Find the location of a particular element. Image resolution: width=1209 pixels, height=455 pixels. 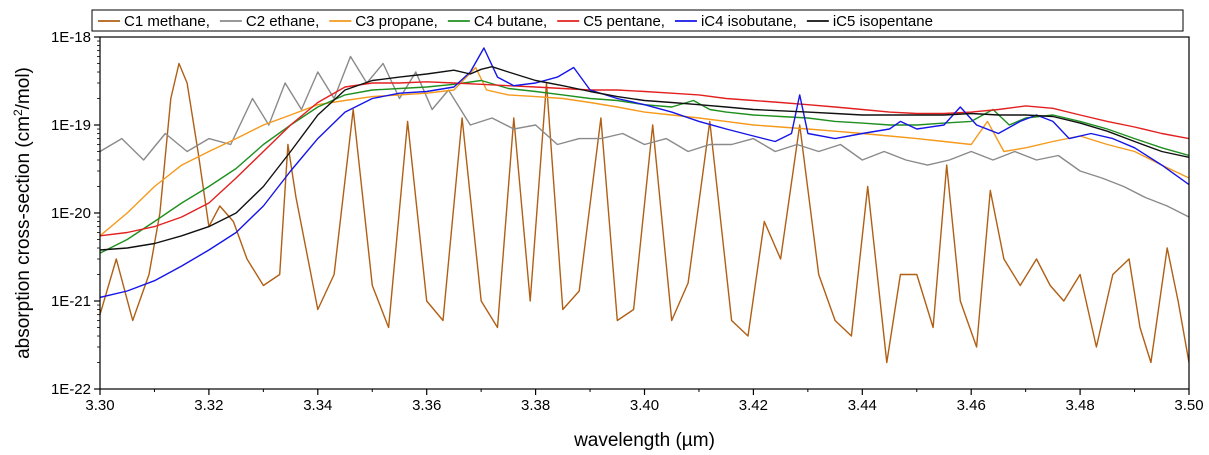

y-axis: 1E-22 1E-21 1E-20 1E-19 1E-18 is located at coordinates (75, 213).